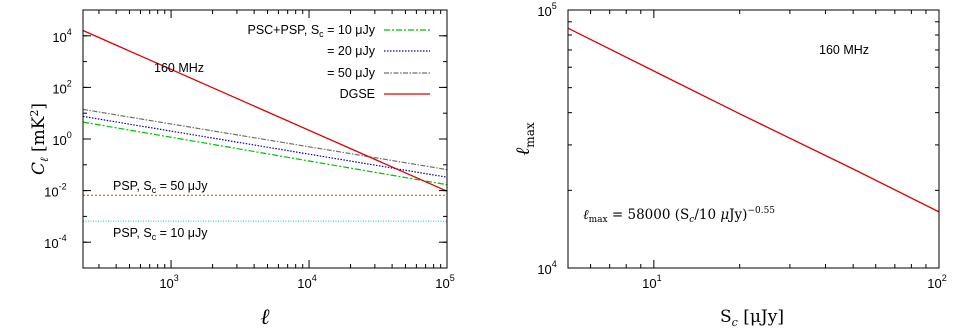  I want to click on right-y-tick-label: 10⁴, so click(546, 268).